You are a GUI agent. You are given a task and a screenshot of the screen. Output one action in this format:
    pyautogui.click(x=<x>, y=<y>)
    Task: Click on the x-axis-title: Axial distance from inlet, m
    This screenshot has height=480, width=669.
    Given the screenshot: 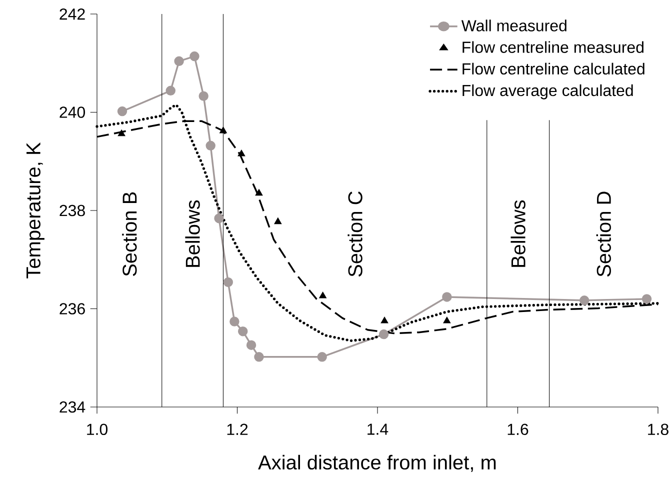 What is the action you would take?
    pyautogui.click(x=377, y=463)
    